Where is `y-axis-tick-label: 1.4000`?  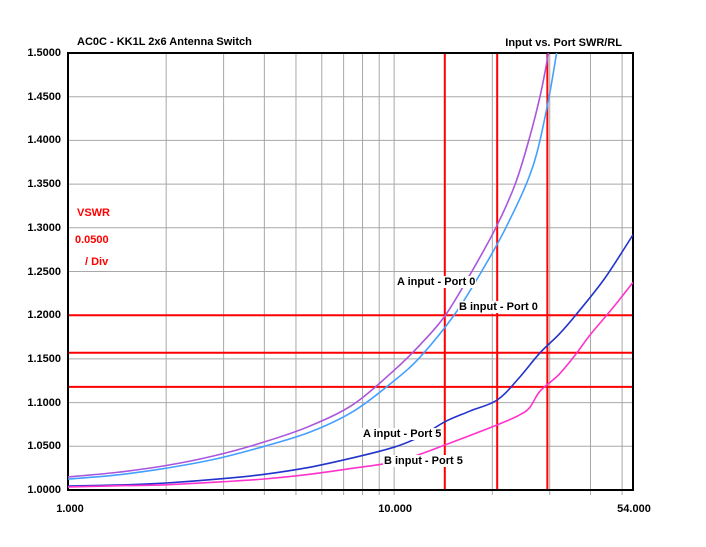 y-axis-tick-label: 1.4000 is located at coordinates (44, 140).